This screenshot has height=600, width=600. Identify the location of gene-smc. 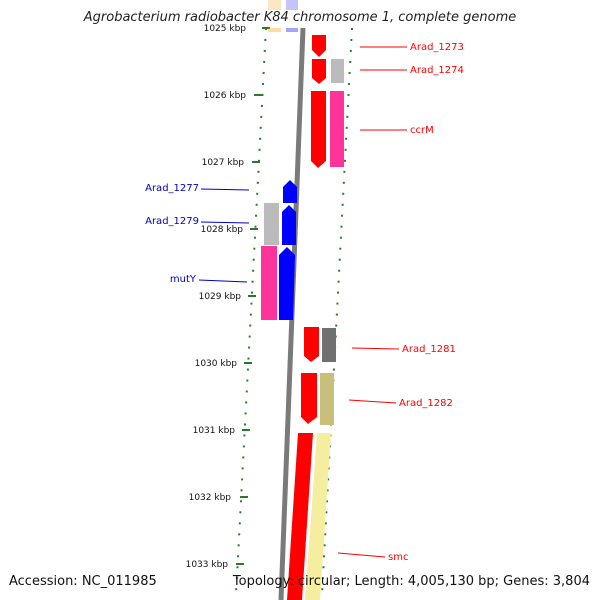
(300, 516).